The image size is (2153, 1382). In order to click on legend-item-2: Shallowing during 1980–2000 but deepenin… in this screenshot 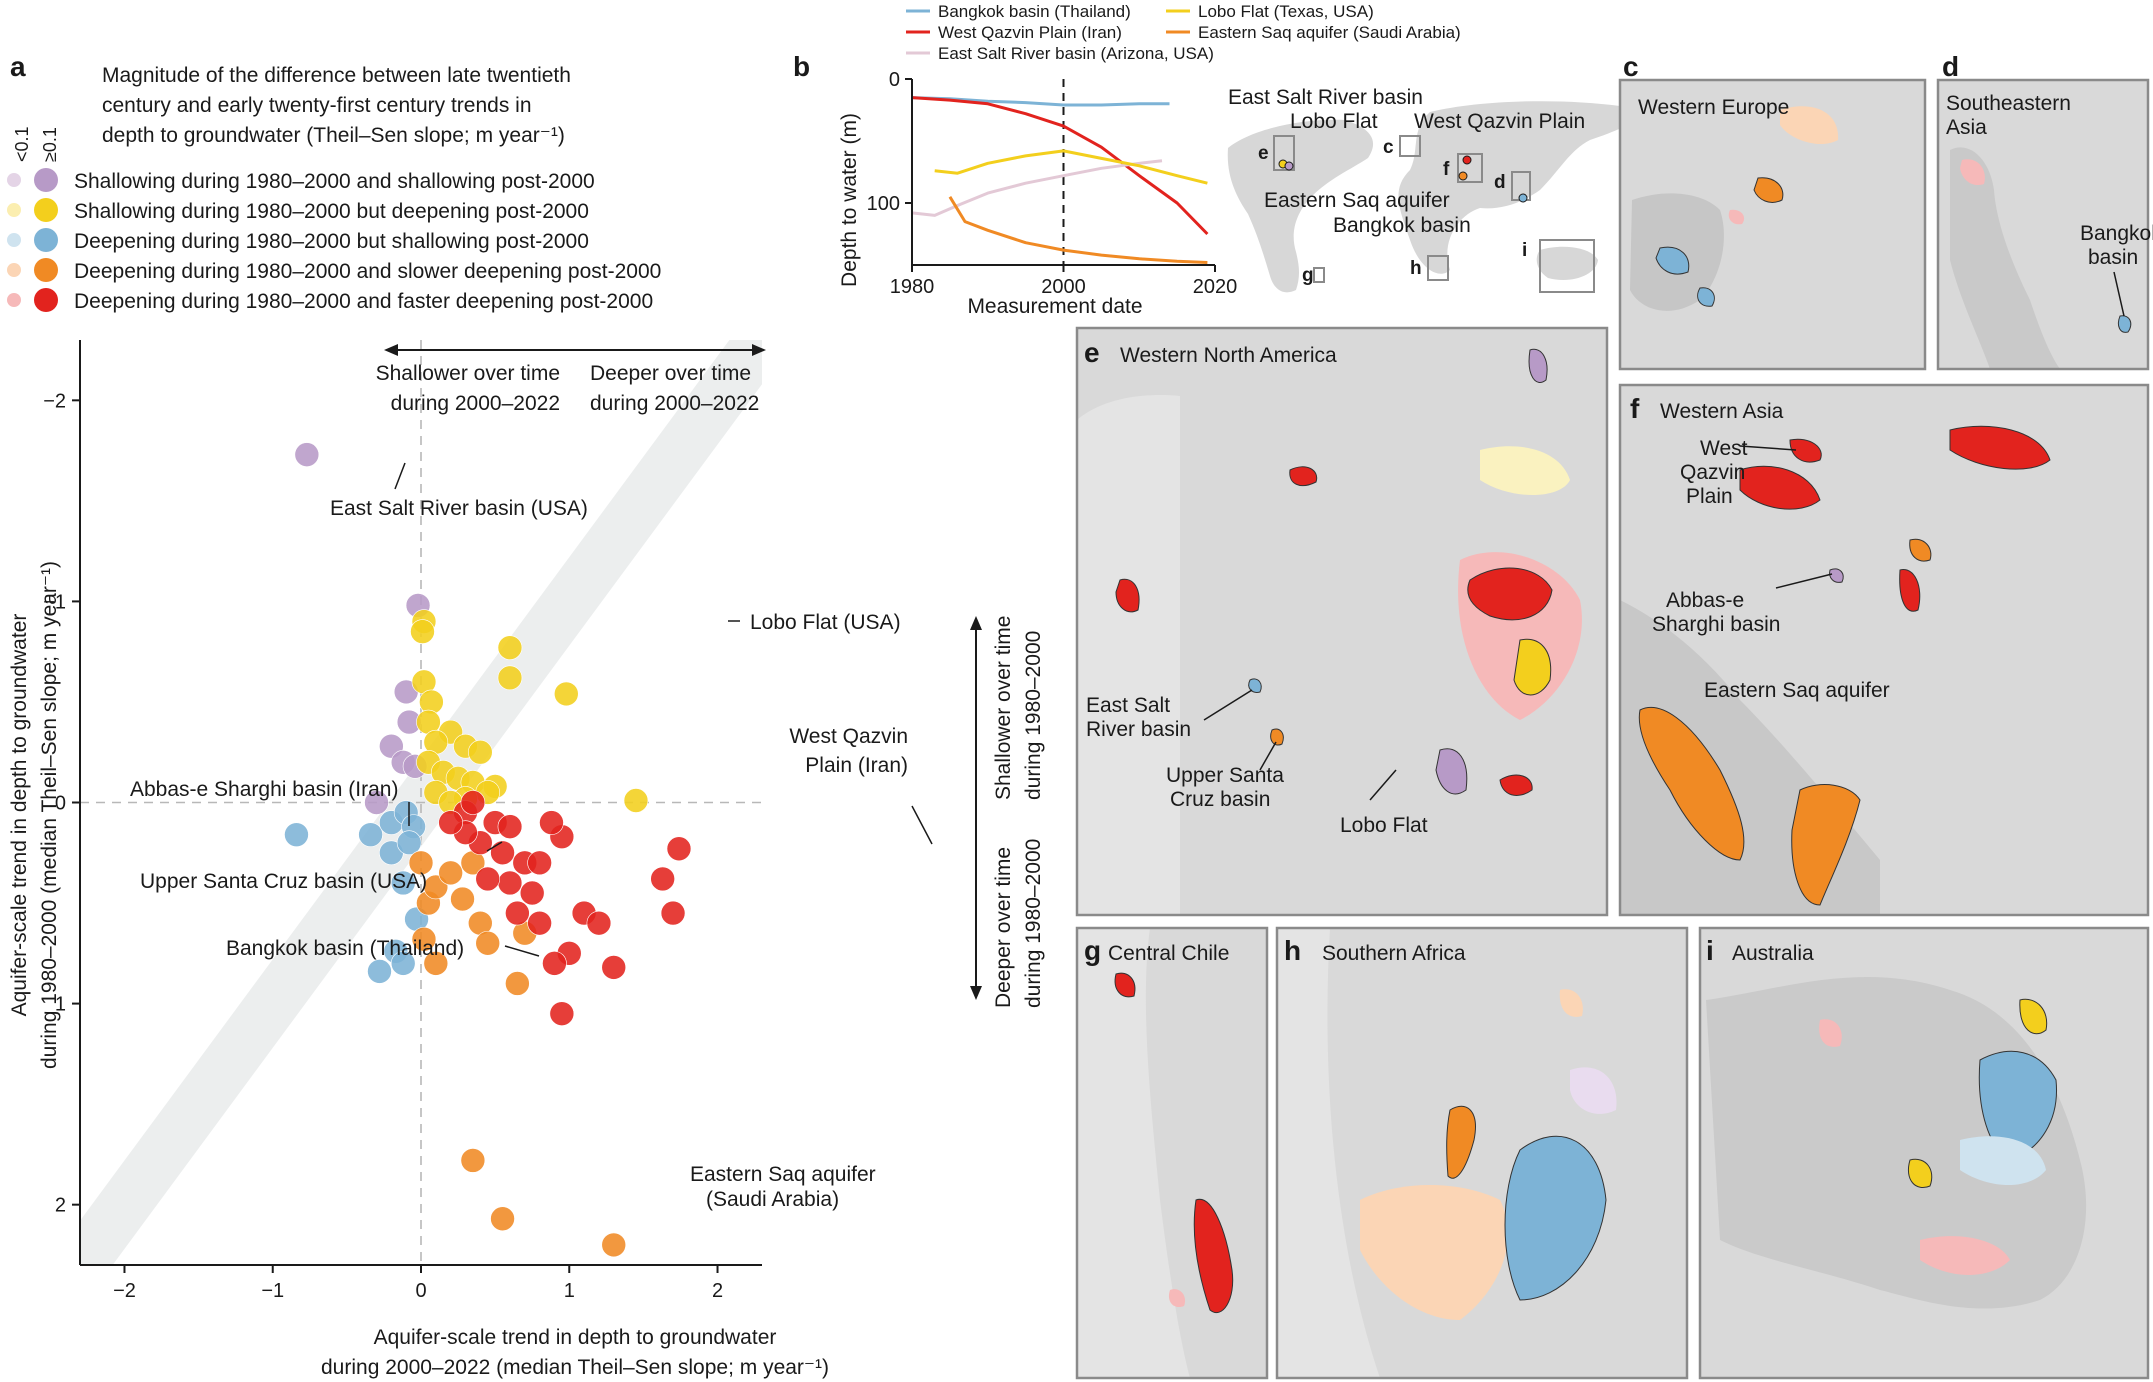, I will do `click(331, 211)`.